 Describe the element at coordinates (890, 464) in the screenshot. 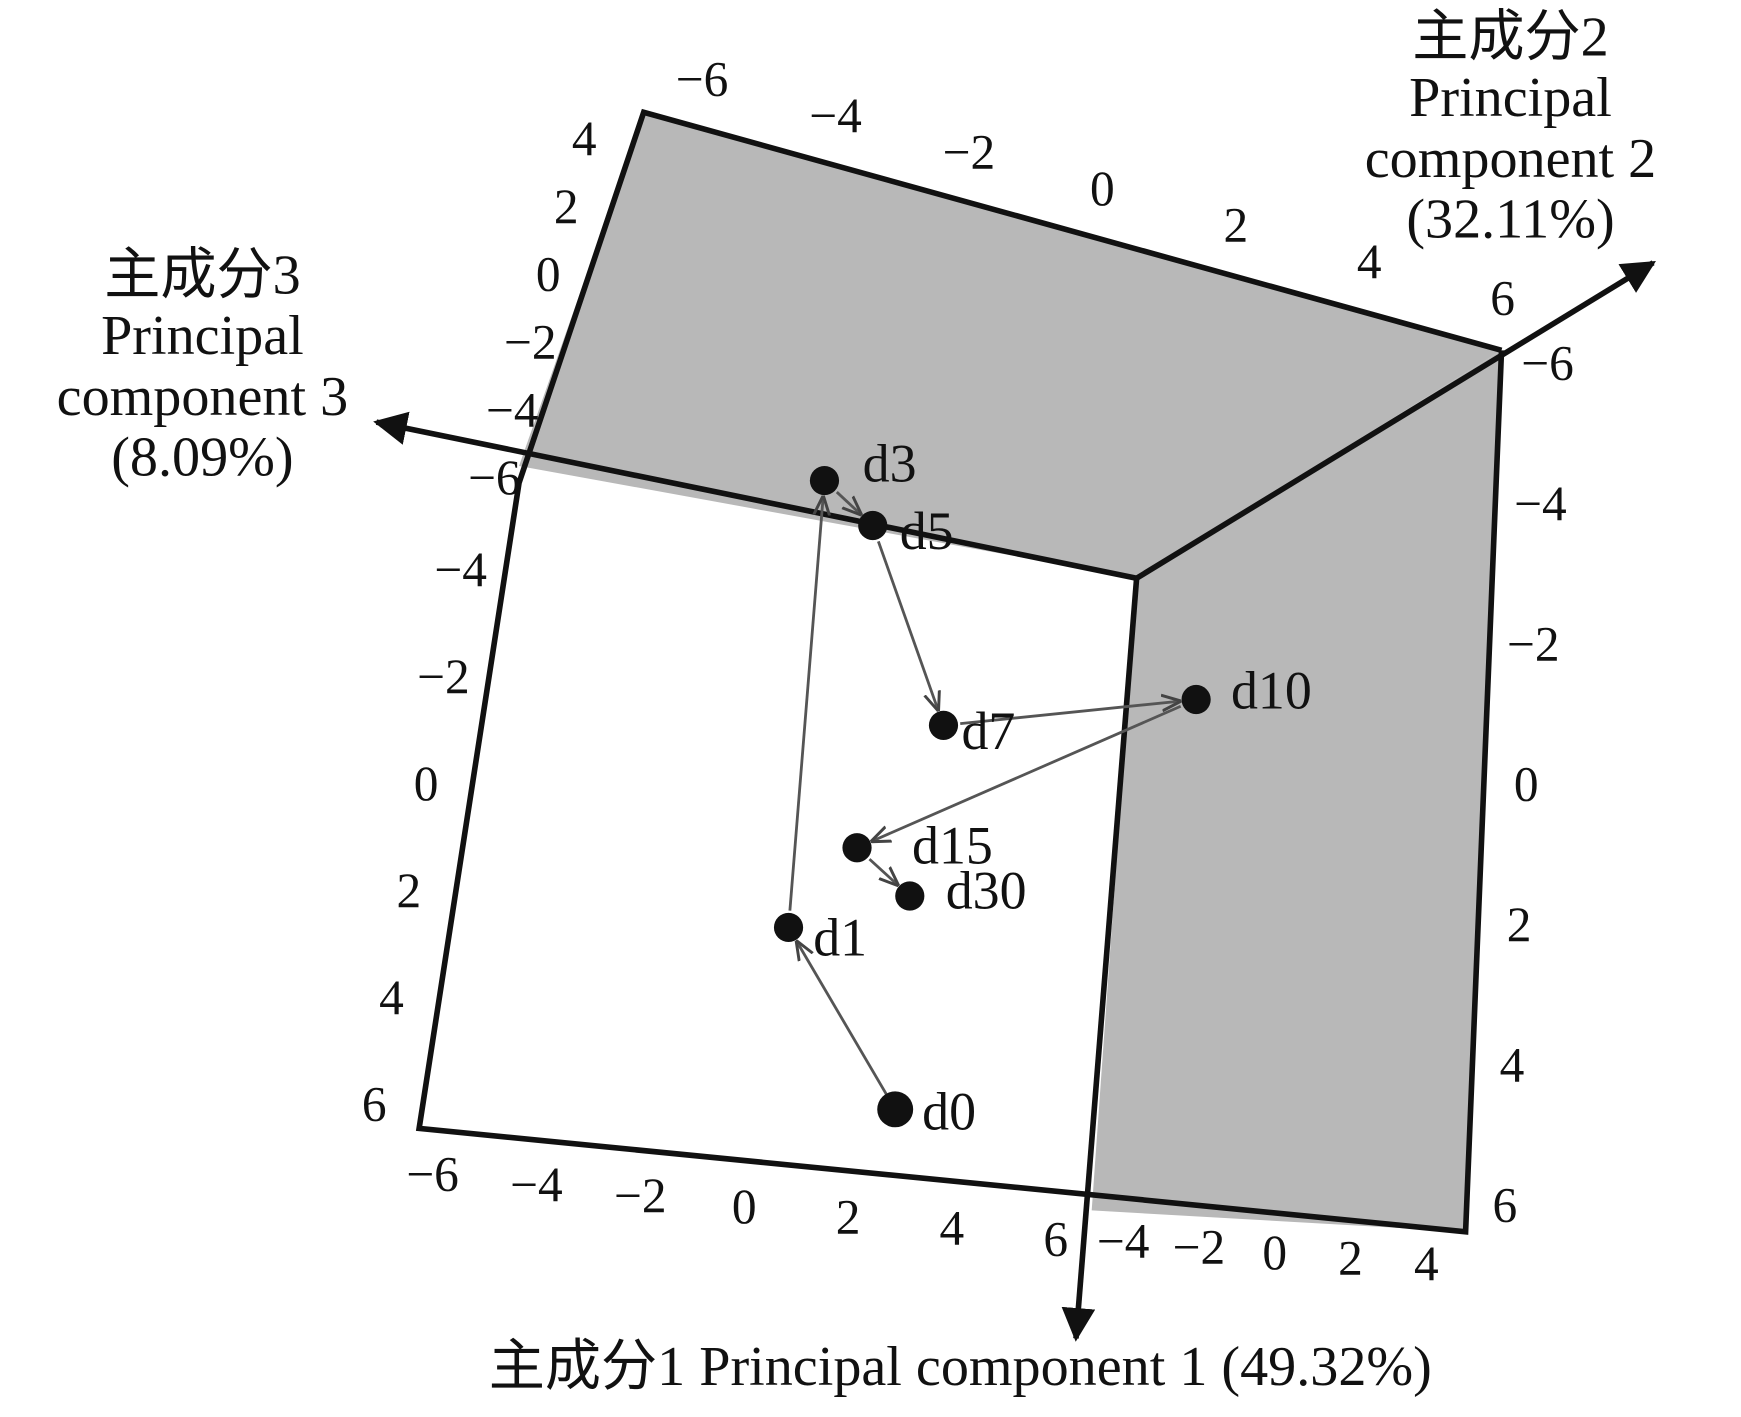

I see `point-label: d3` at that location.